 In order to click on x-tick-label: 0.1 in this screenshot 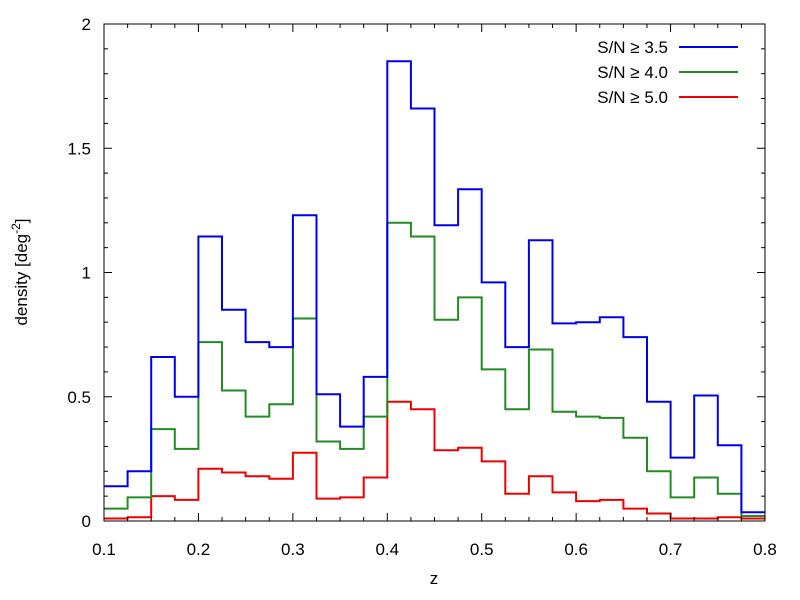, I will do `click(104, 549)`.